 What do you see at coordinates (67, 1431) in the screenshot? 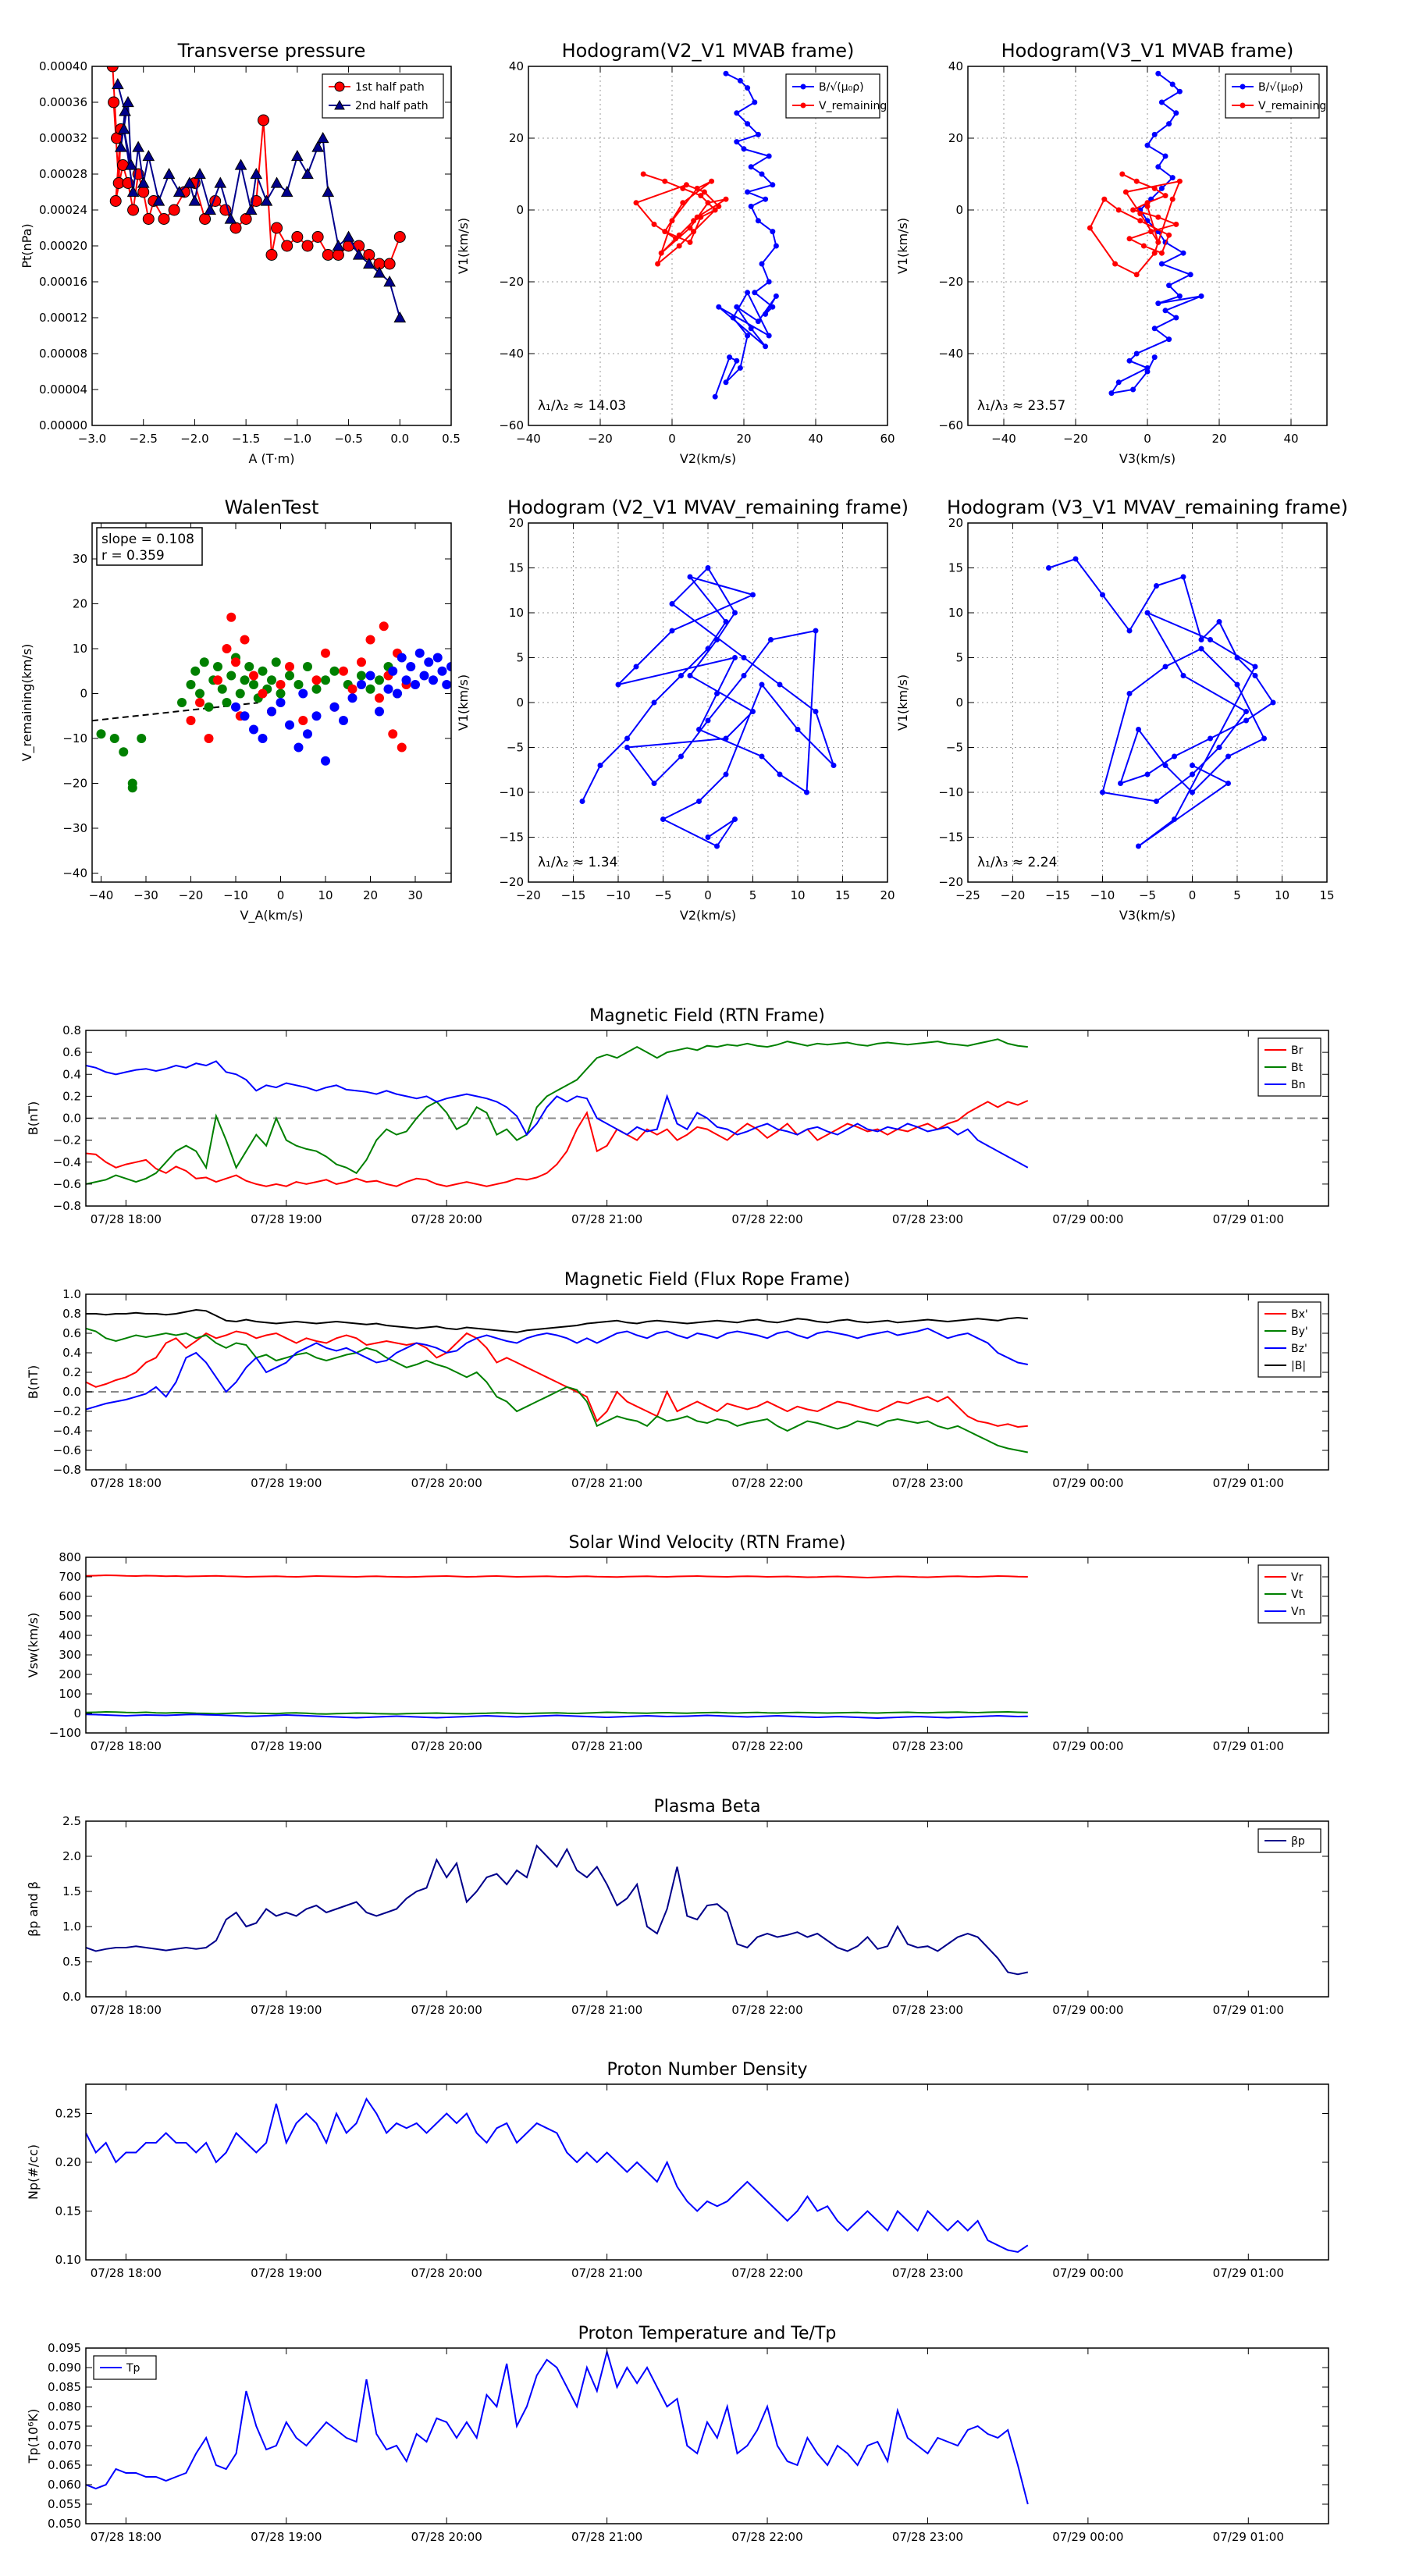
I see `y-tick-label: −0.4` at bounding box center [67, 1431].